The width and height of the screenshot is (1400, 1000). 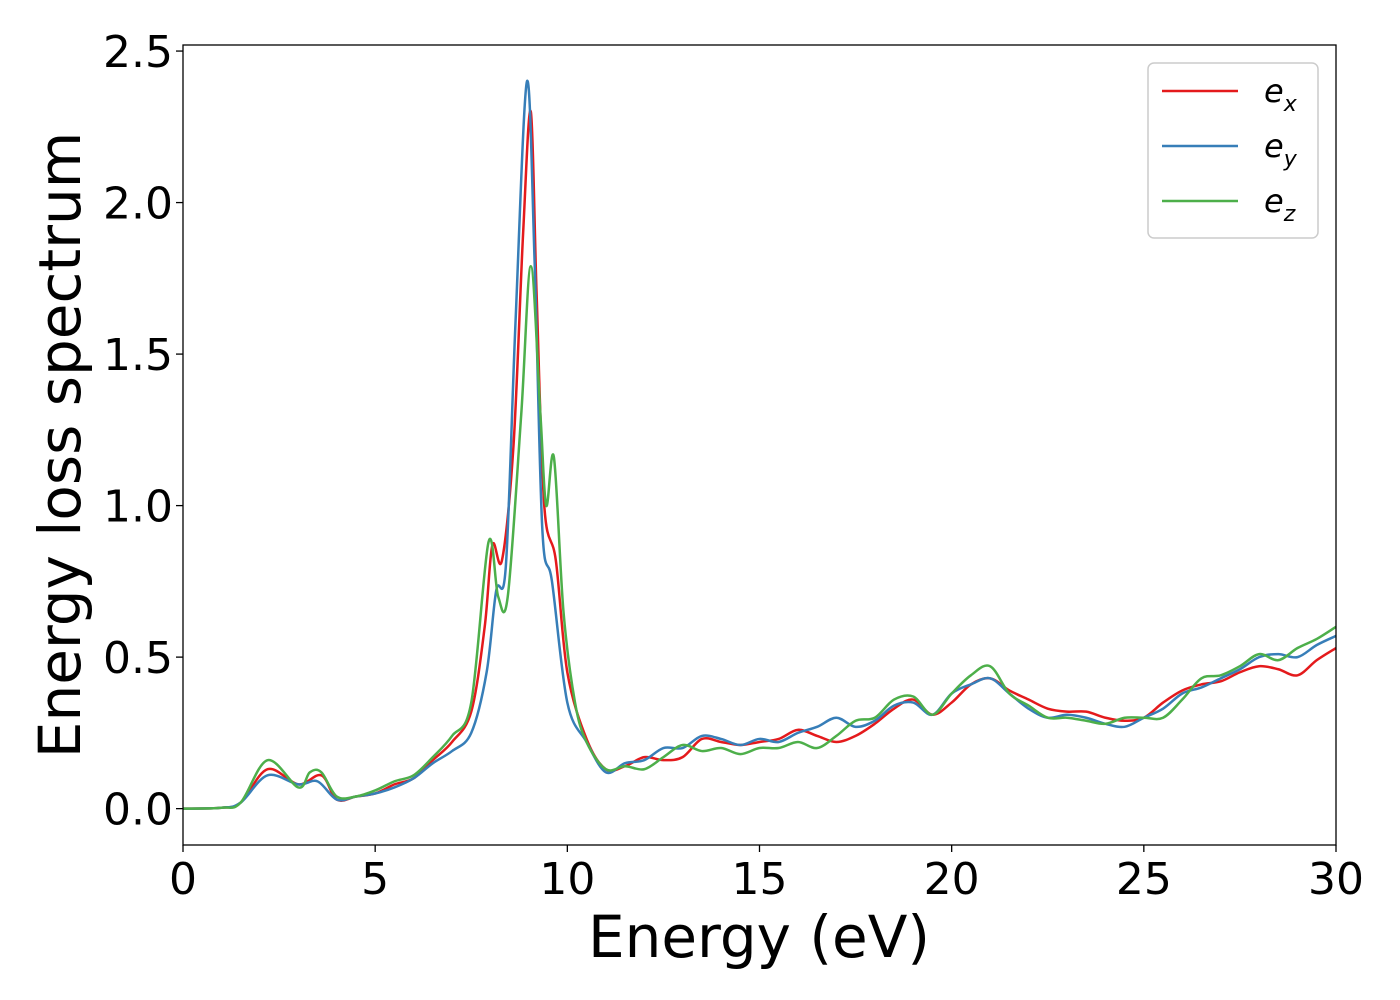 I want to click on y-tick-label: 0.0, so click(x=138, y=810).